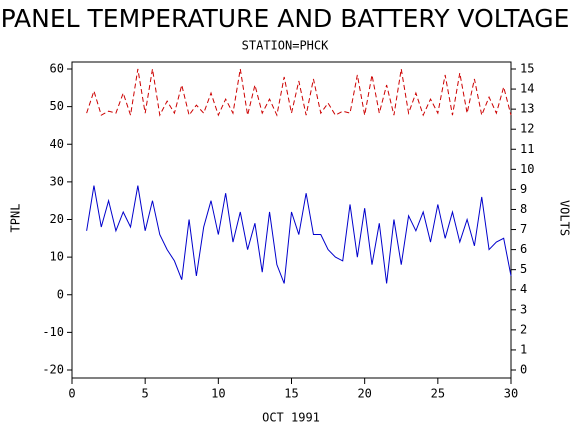  What do you see at coordinates (291, 418) in the screenshot?
I see `x-axis-label: OCT 1991` at bounding box center [291, 418].